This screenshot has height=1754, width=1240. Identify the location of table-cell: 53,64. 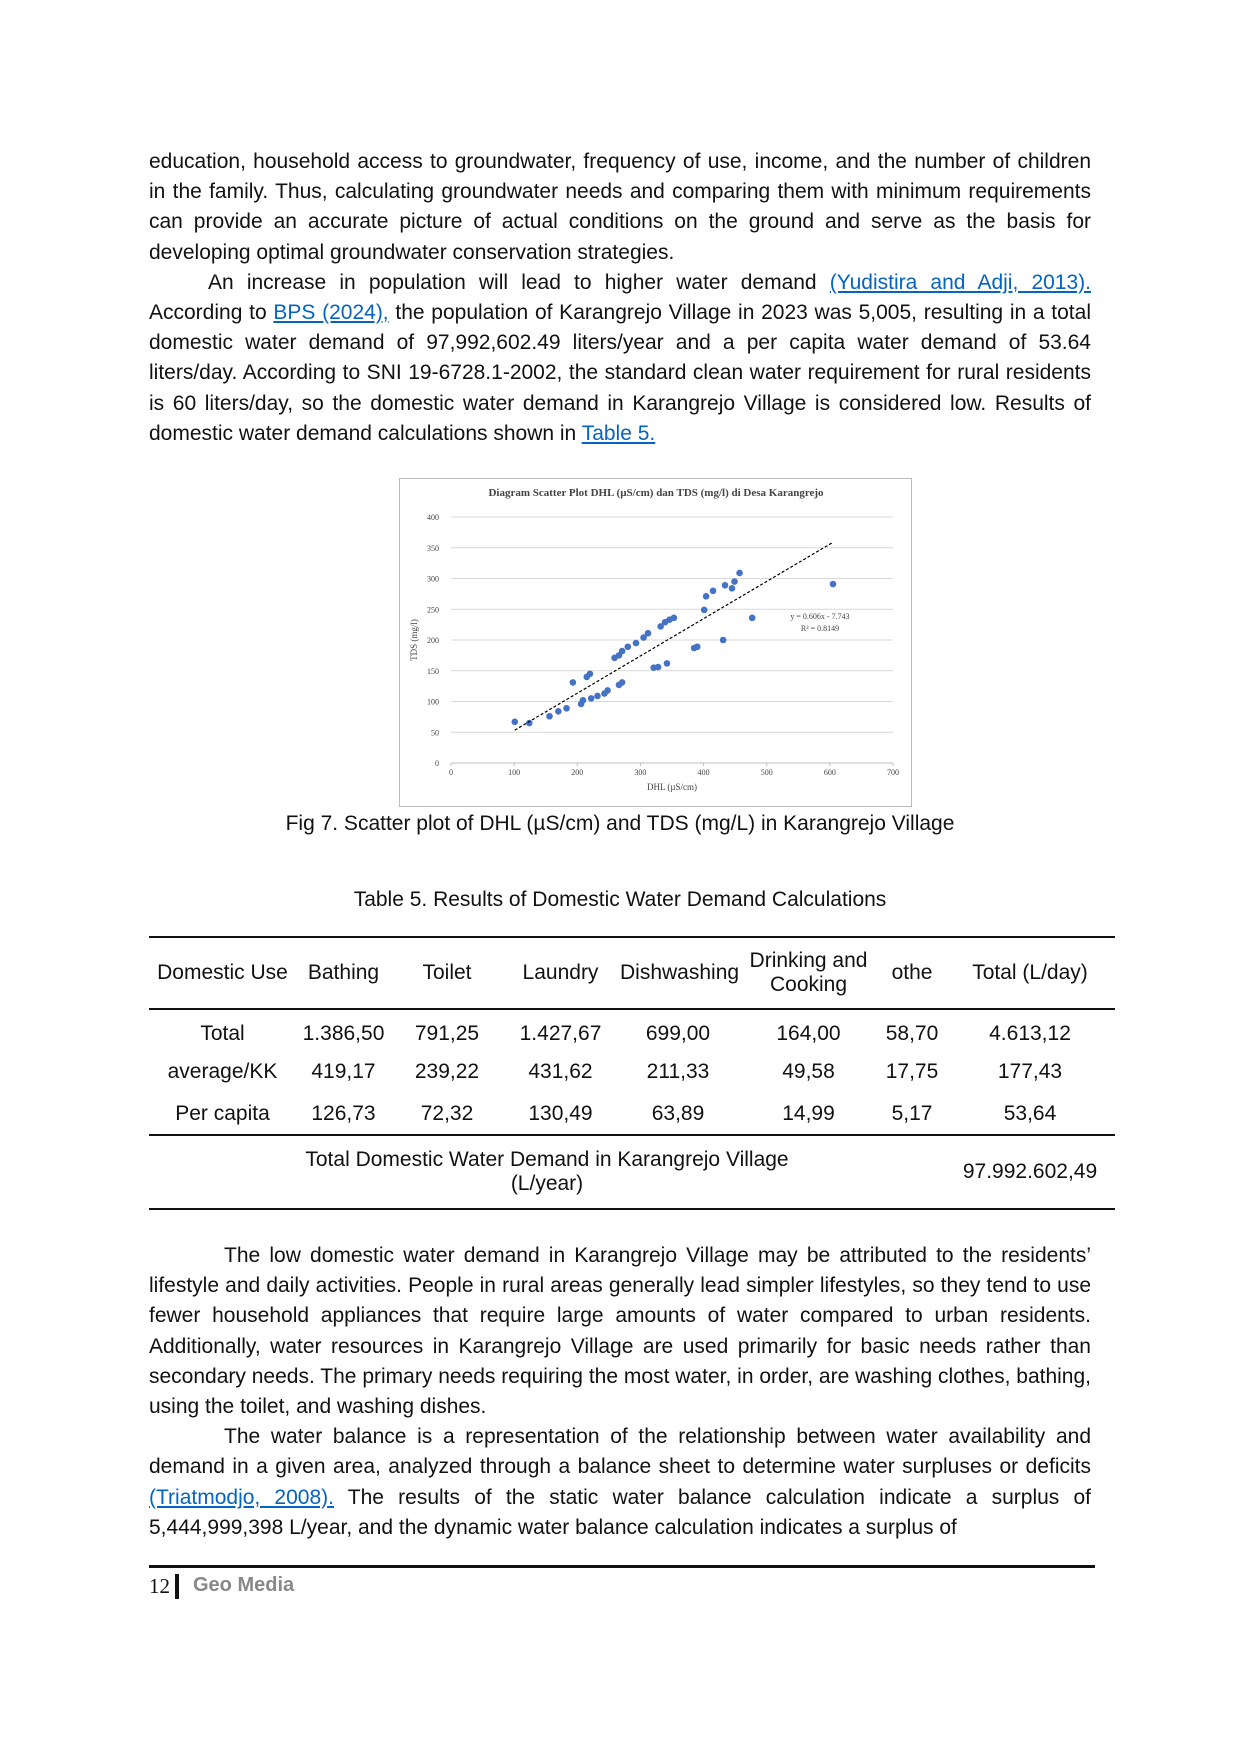
(1030, 1113).